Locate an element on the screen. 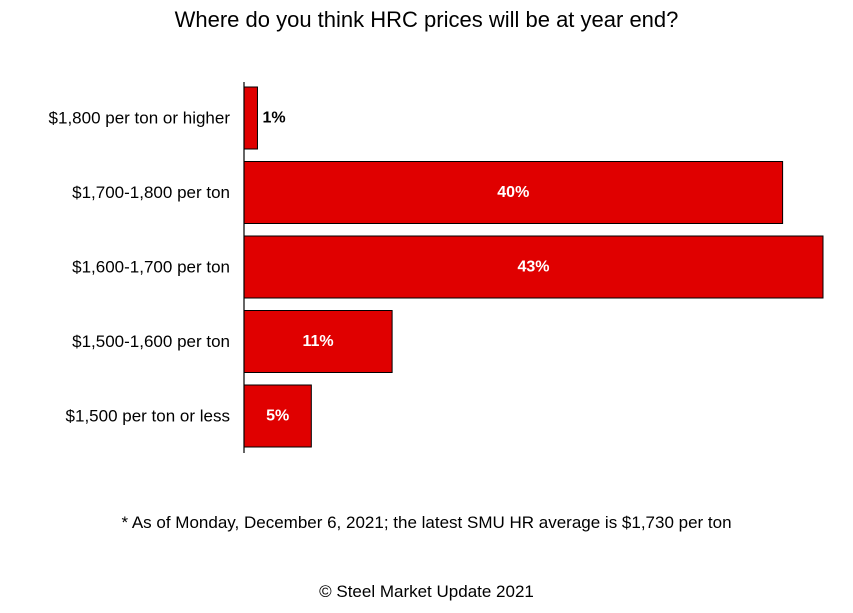  data-label: 5% is located at coordinates (277, 416).